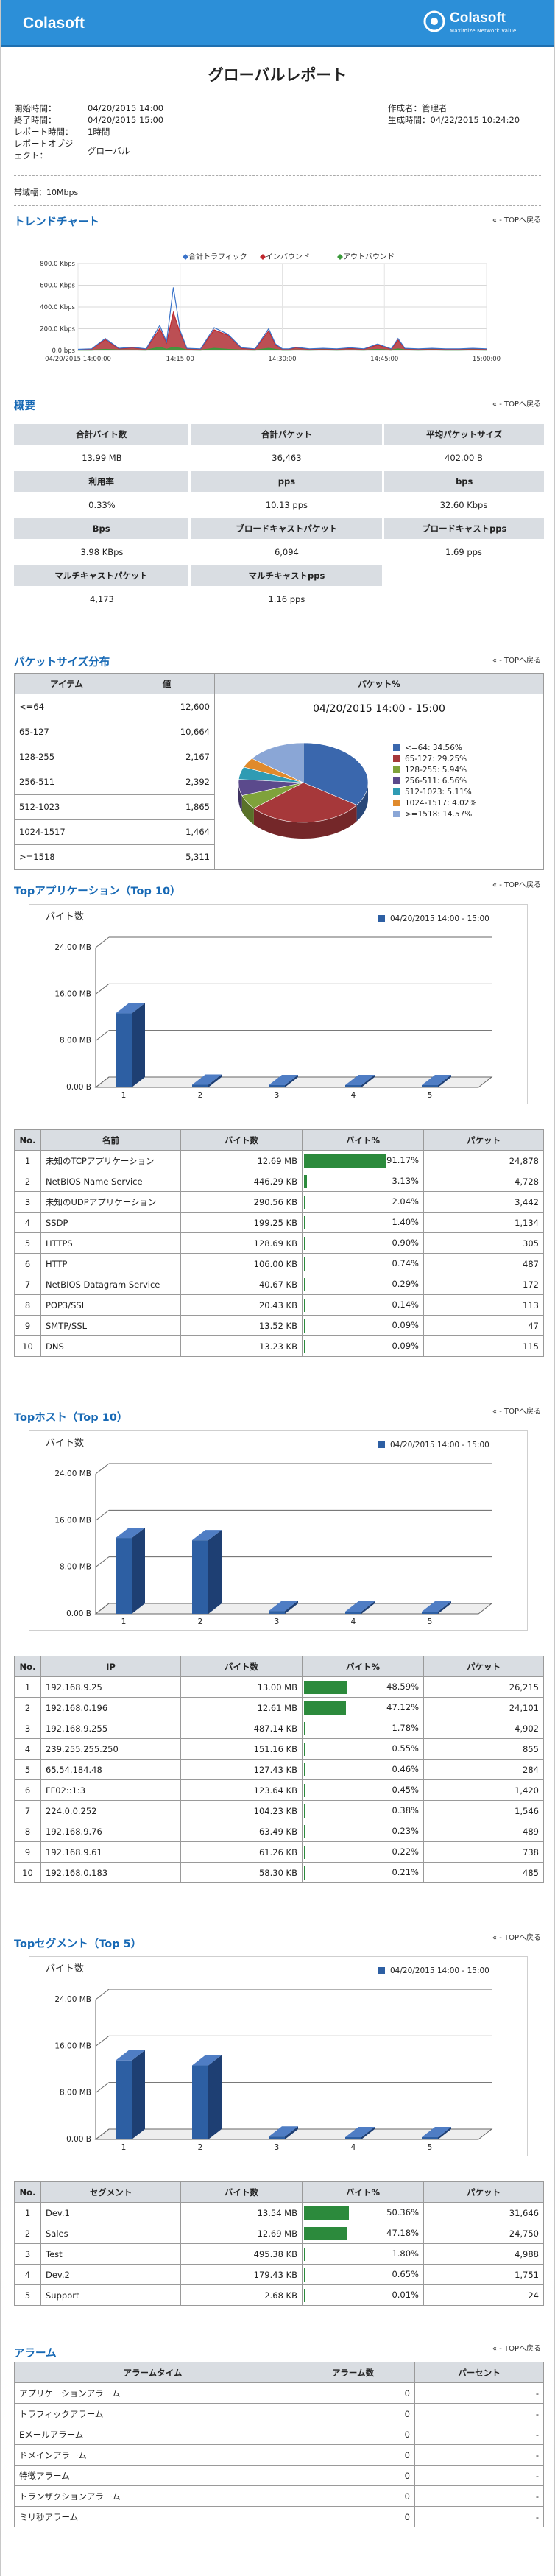 This screenshot has width=555, height=2576. I want to click on x-tick-label: 14:45:00, so click(384, 359).